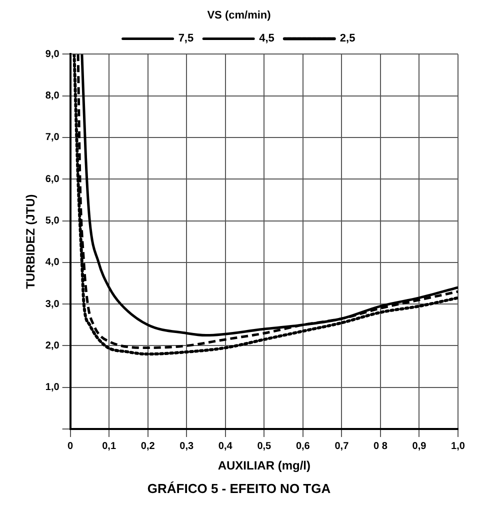 This screenshot has height=507, width=503. Describe the element at coordinates (52, 96) in the screenshot. I see `y-tick-label: 8,0` at that location.